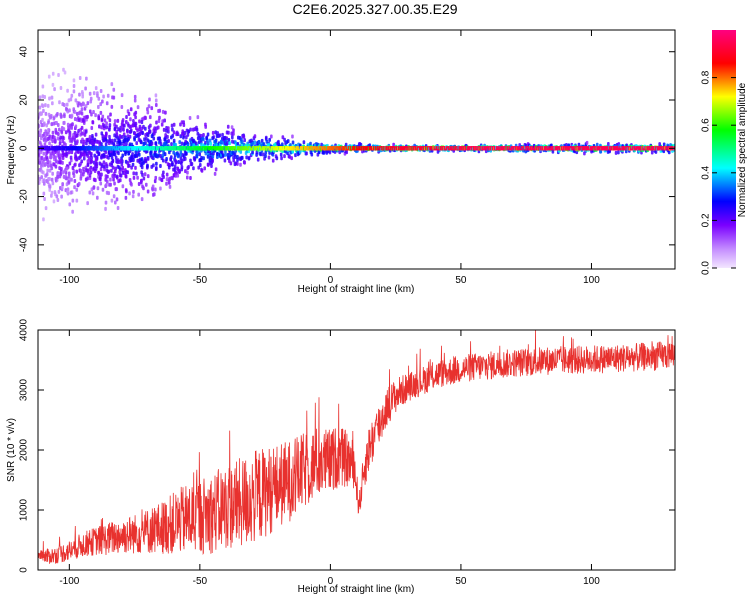 This screenshot has height=600, width=750. I want to click on colorbar-tick-label: 0.6, so click(706, 125).